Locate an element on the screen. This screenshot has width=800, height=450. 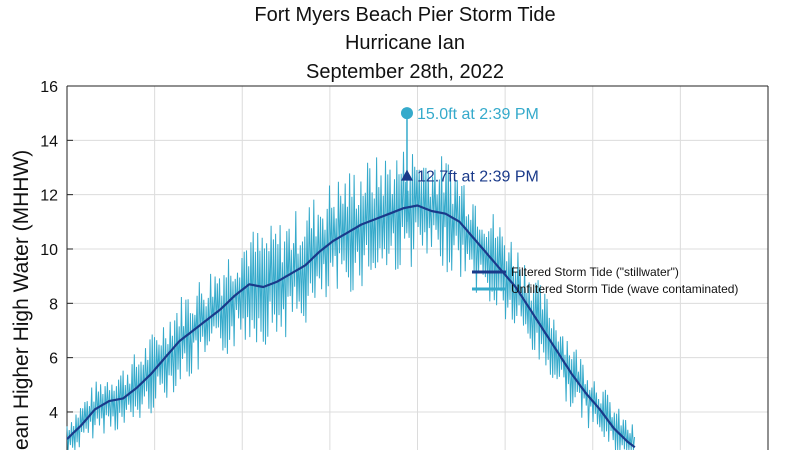
legend-label-filtered: Filtered Storm Tide ("stillwater") is located at coordinates (595, 272).